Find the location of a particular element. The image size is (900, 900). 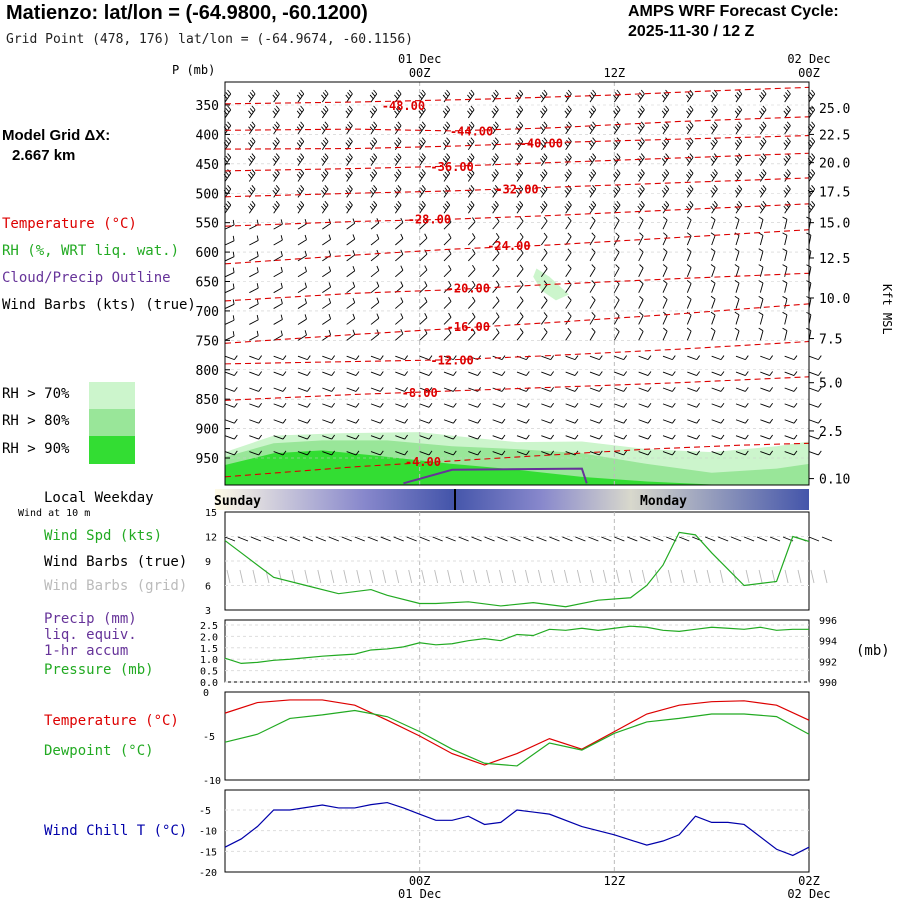

bottom-time-label: 12Z is located at coordinates (614, 881).